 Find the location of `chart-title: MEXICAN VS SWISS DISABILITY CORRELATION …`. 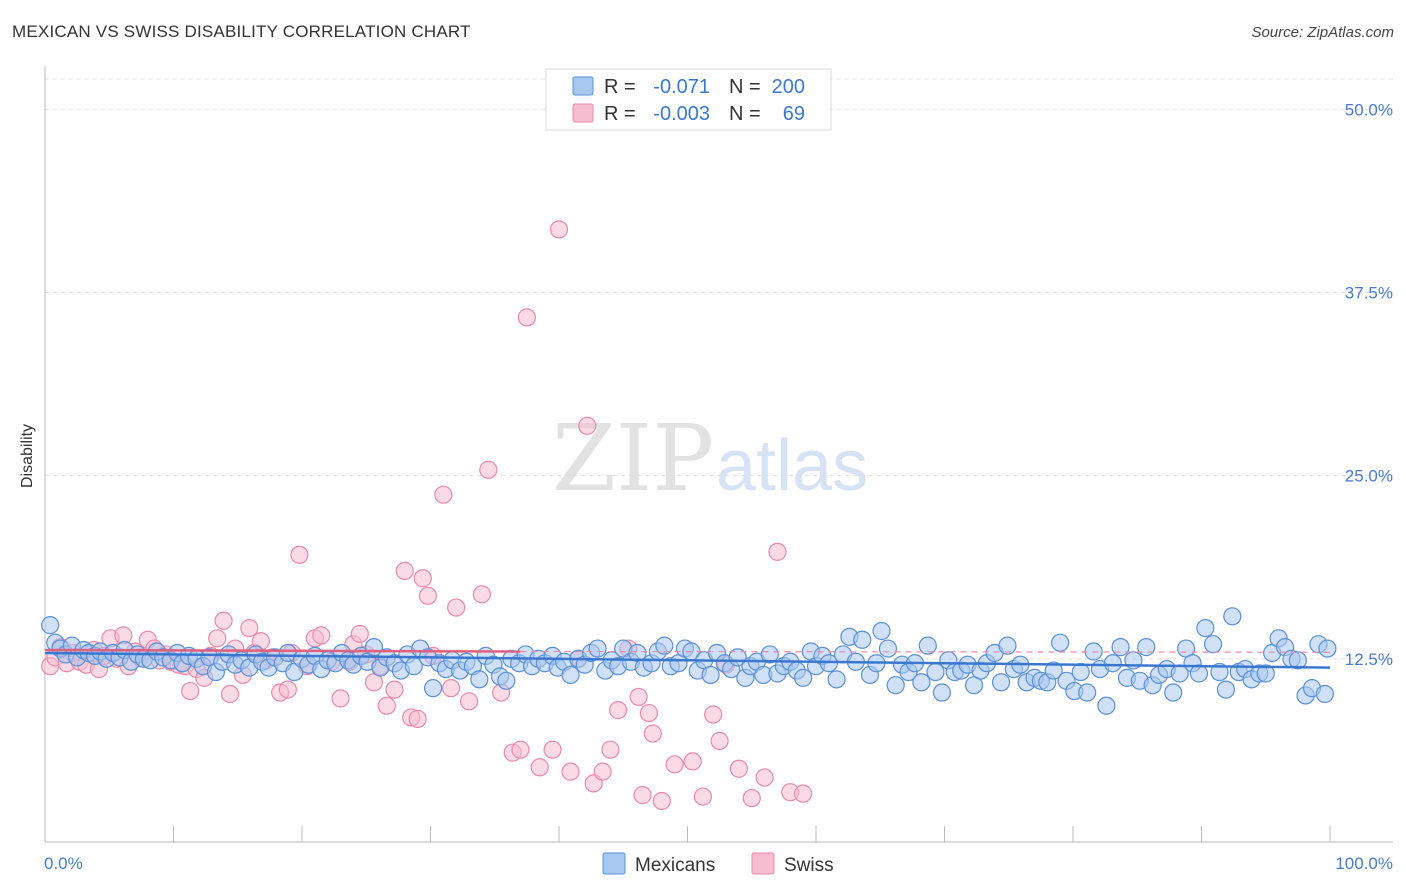

chart-title: MEXICAN VS SWISS DISABILITY CORRELATION … is located at coordinates (241, 31).